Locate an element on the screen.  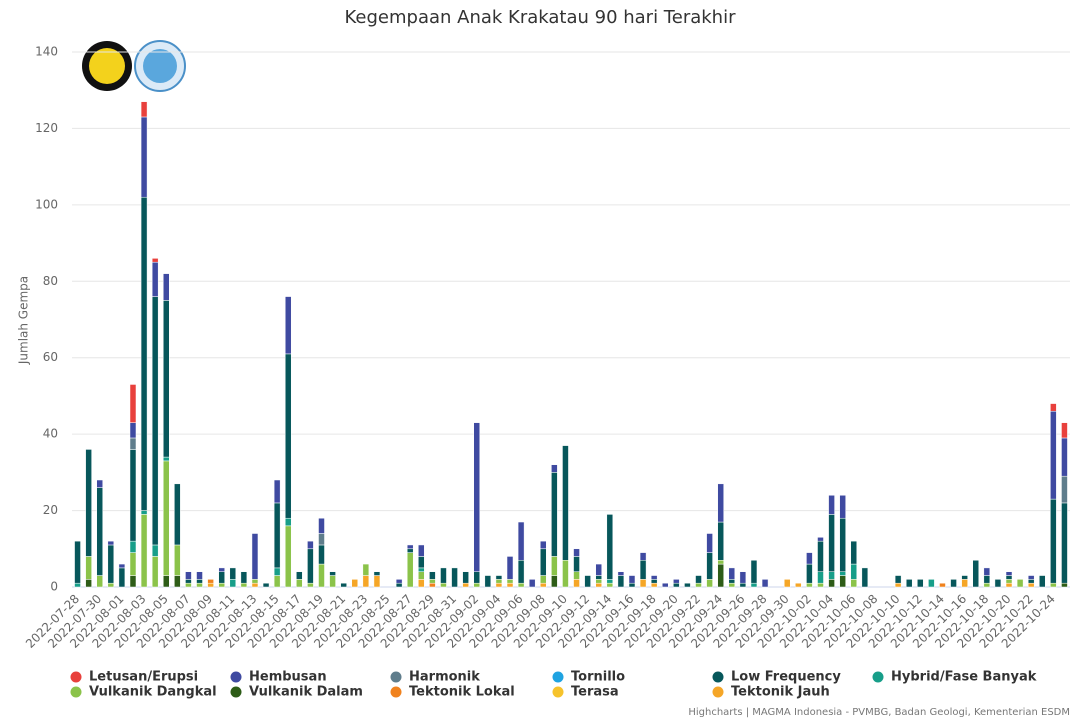
logo-magma-inner is located at coordinates (160, 66).